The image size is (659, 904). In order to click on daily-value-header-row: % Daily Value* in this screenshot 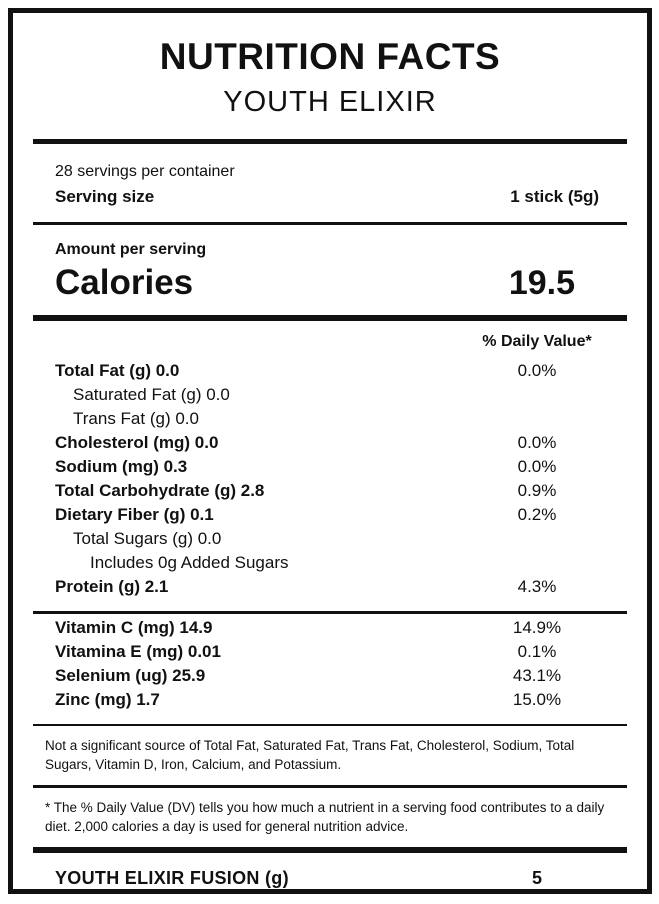, I will do `click(330, 339)`.